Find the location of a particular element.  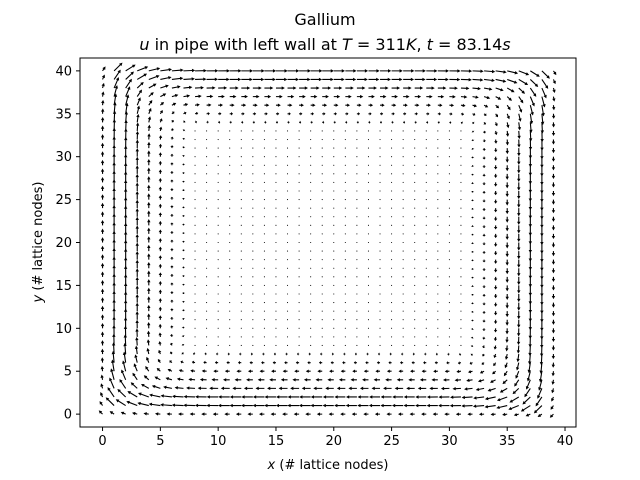

x-axis-text: (# lattice nodes) is located at coordinates (331, 465).